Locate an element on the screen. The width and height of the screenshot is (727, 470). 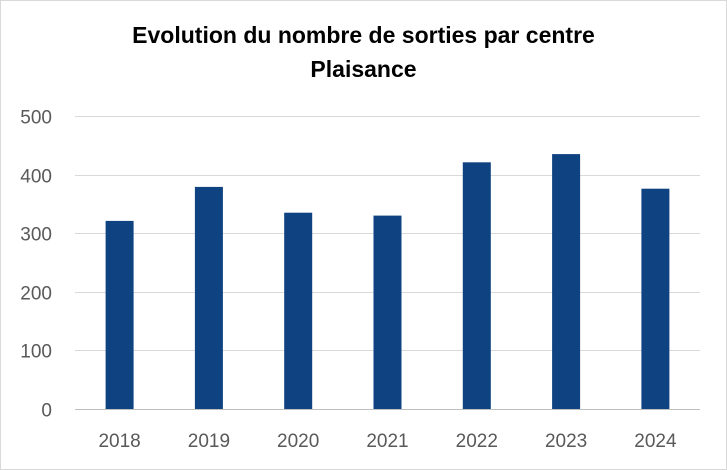
bar-2023 is located at coordinates (566, 281).